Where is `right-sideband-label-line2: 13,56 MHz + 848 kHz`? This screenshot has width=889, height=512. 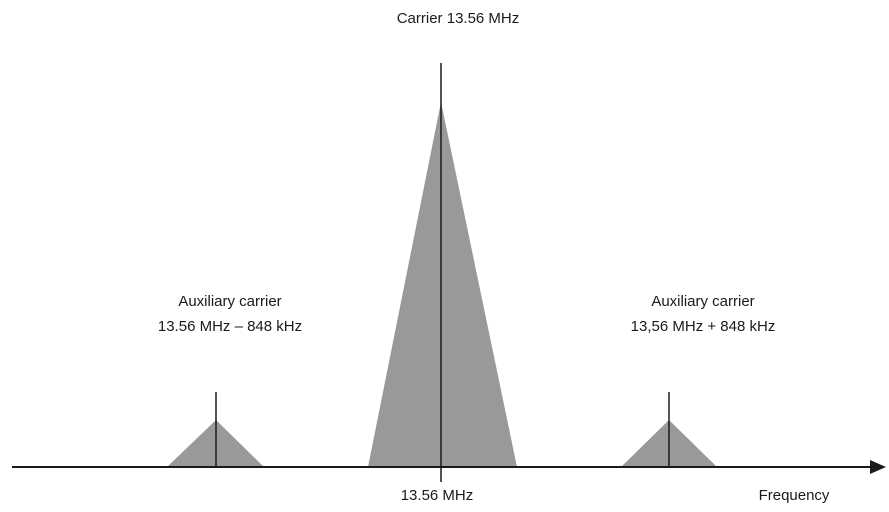
right-sideband-label-line2: 13,56 MHz + 848 kHz is located at coordinates (703, 326).